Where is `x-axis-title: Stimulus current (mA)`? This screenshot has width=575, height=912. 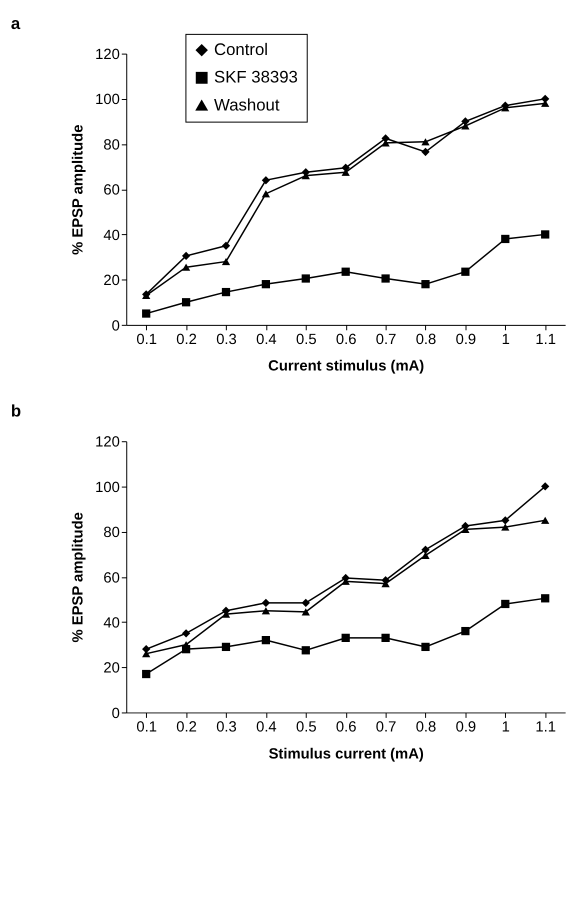 x-axis-title: Stimulus current (mA) is located at coordinates (346, 754).